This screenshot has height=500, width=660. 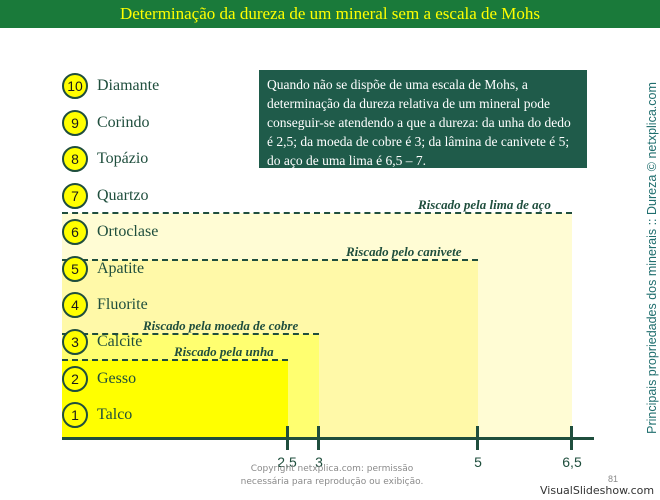 I want to click on mineral-name: Fluorite, so click(x=122, y=304).